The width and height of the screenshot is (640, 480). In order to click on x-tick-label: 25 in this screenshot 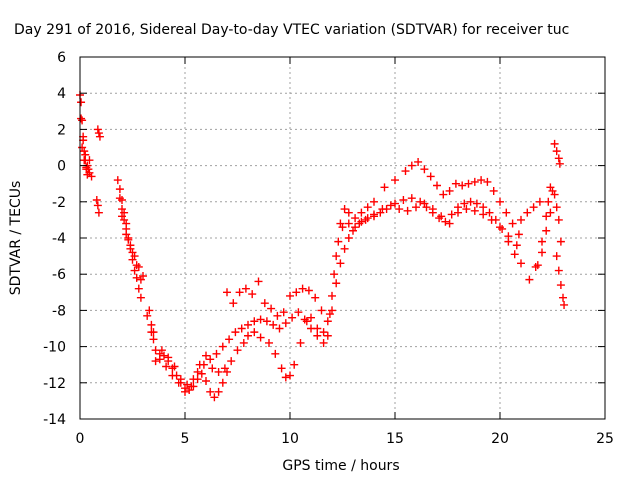, I will do `click(605, 439)`.